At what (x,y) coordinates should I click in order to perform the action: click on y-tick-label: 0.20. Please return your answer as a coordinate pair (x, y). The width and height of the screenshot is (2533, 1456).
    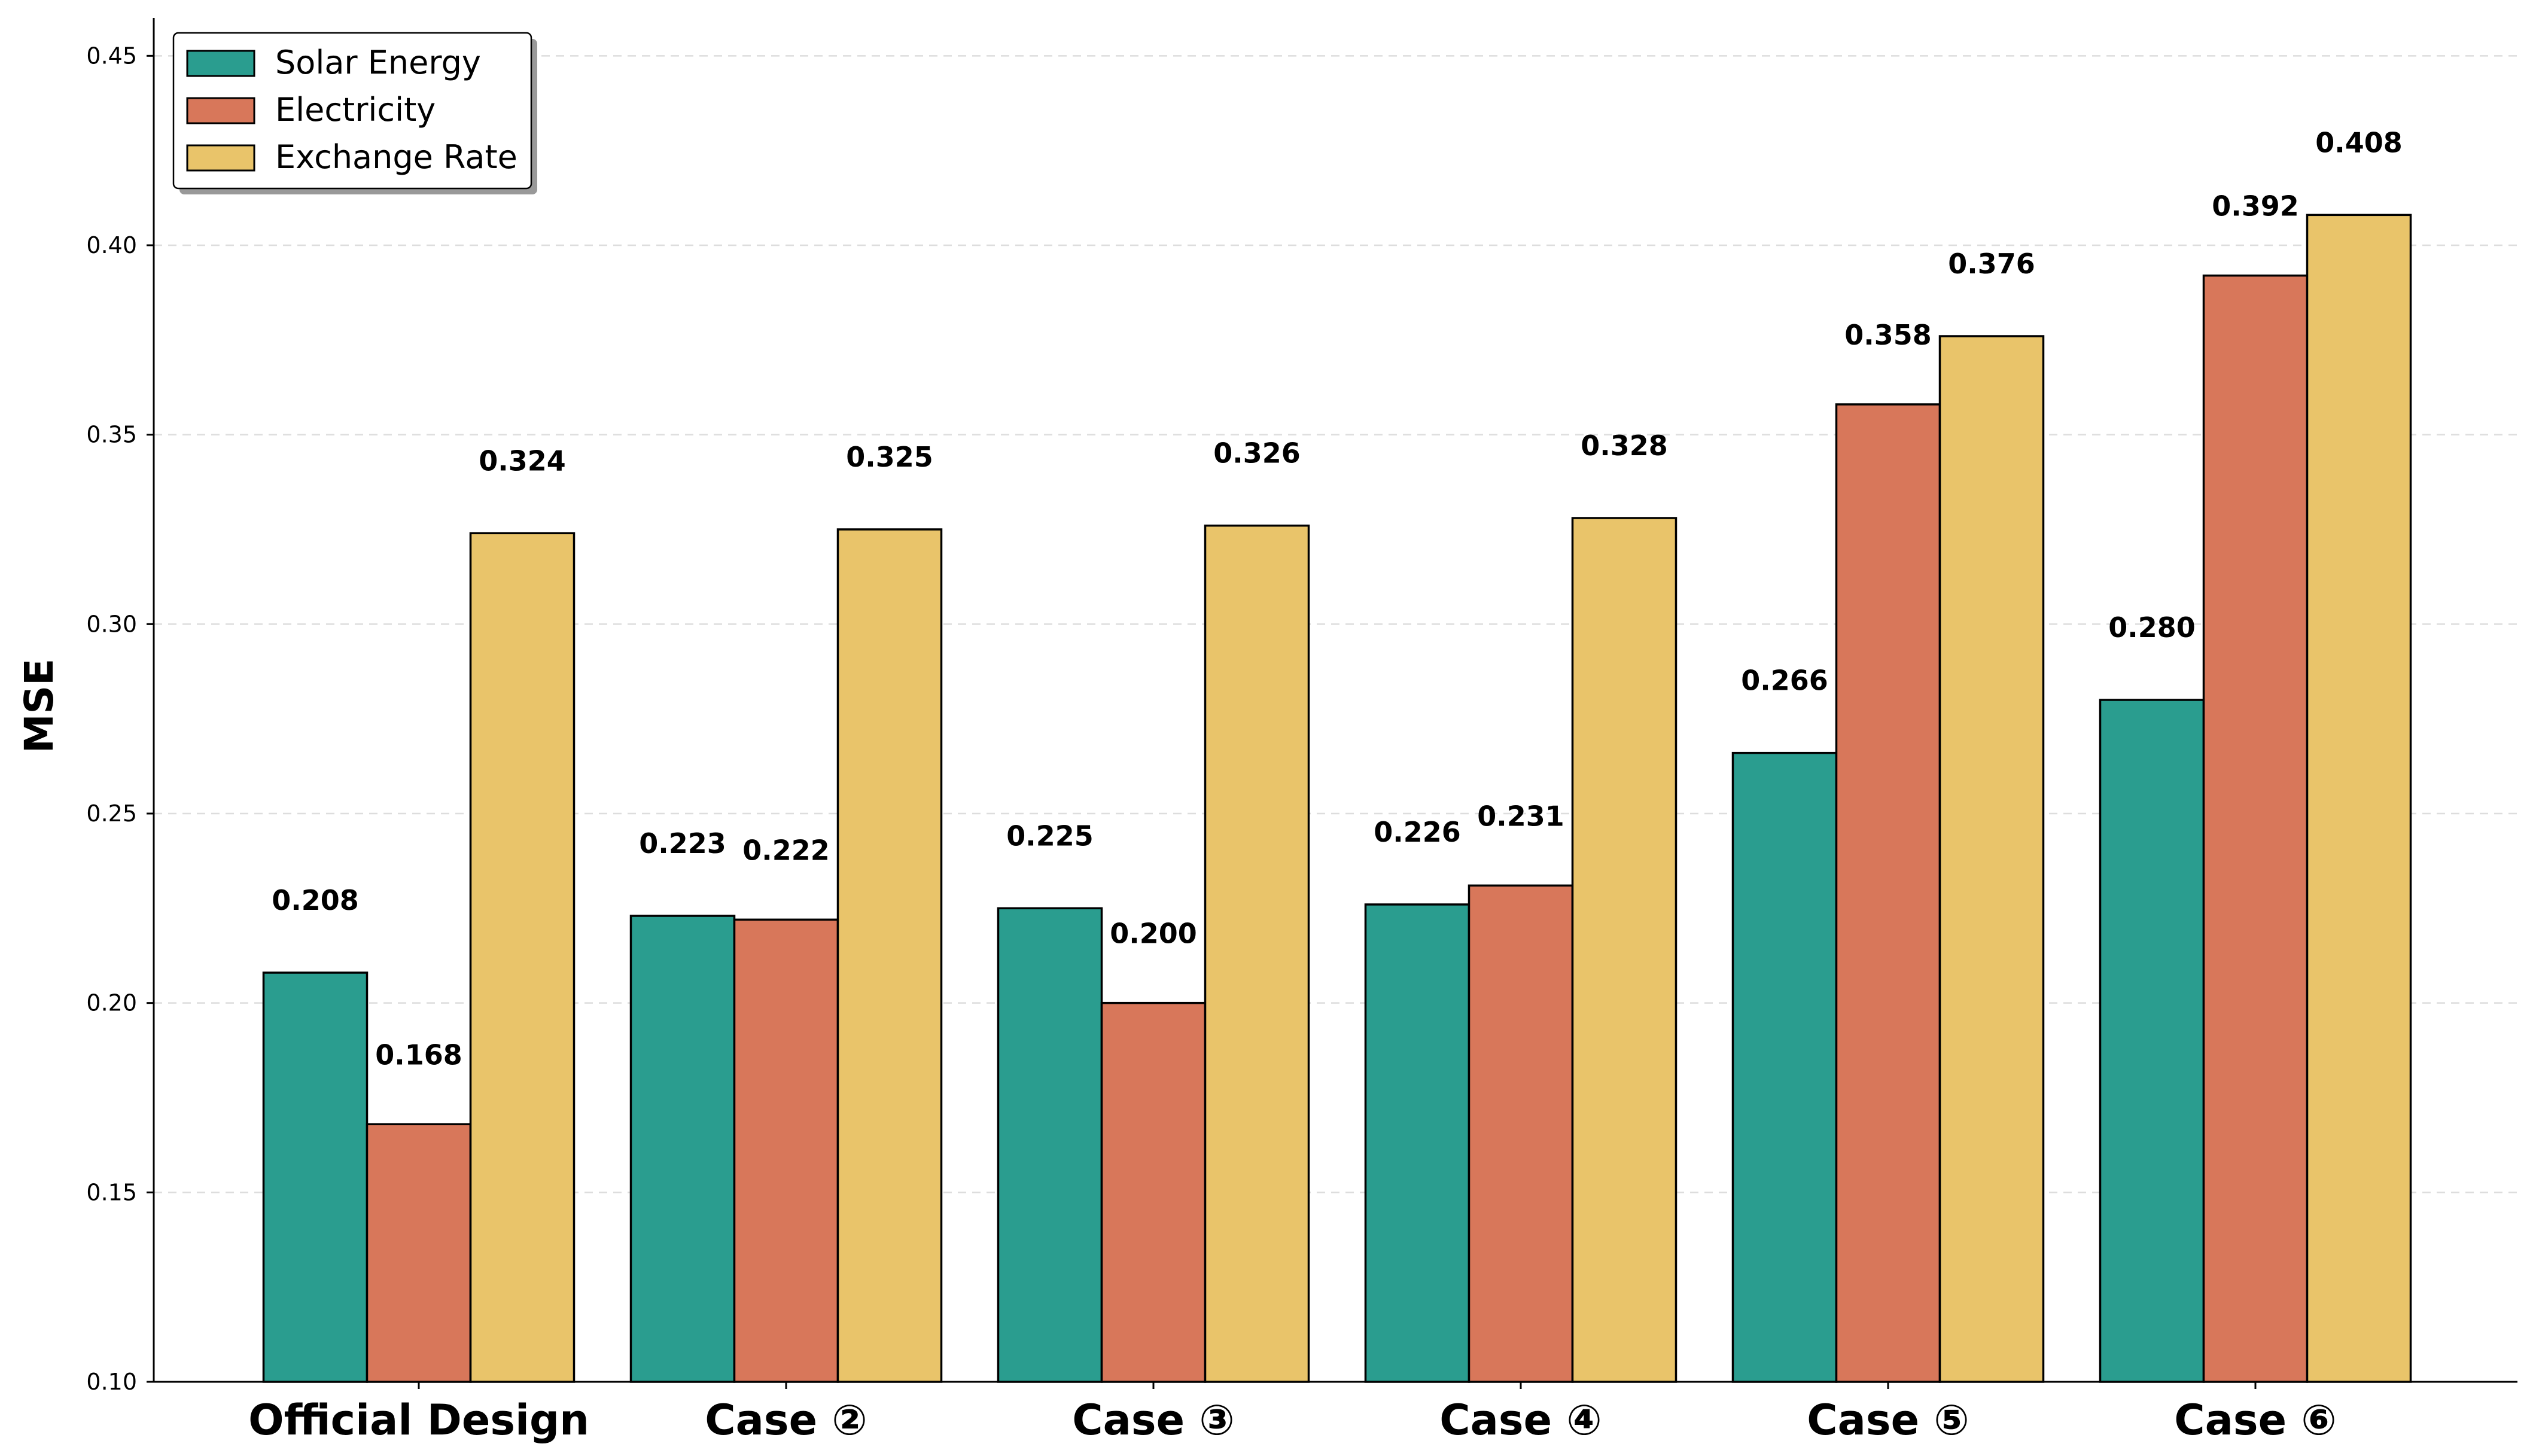
    Looking at the image, I should click on (111, 1003).